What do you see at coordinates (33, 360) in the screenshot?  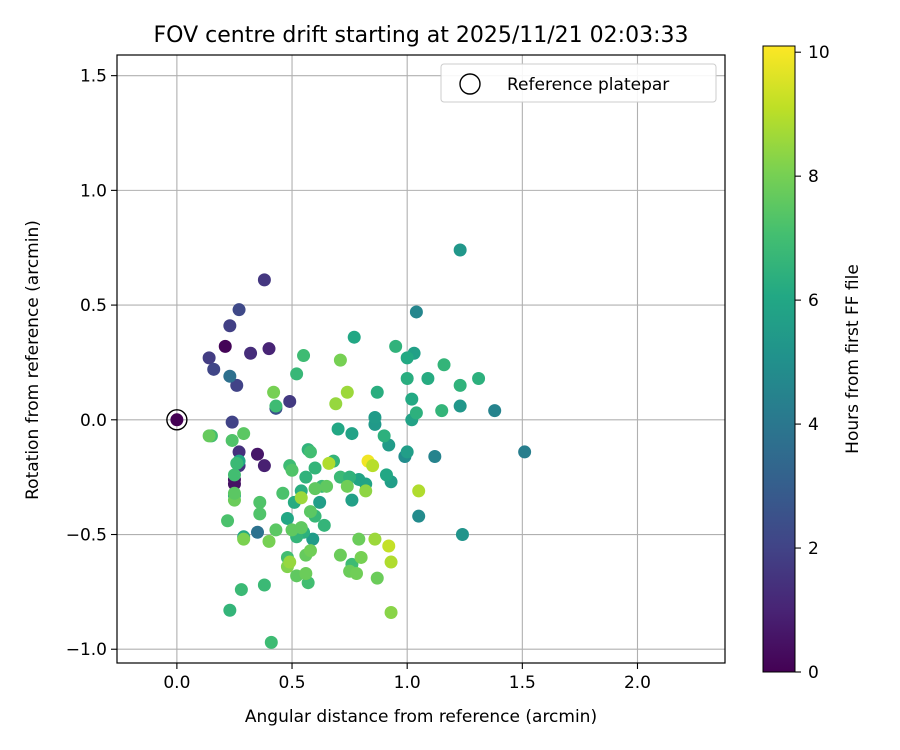 I see `y-axis-label: Rotation from reference (arcmin)` at bounding box center [33, 360].